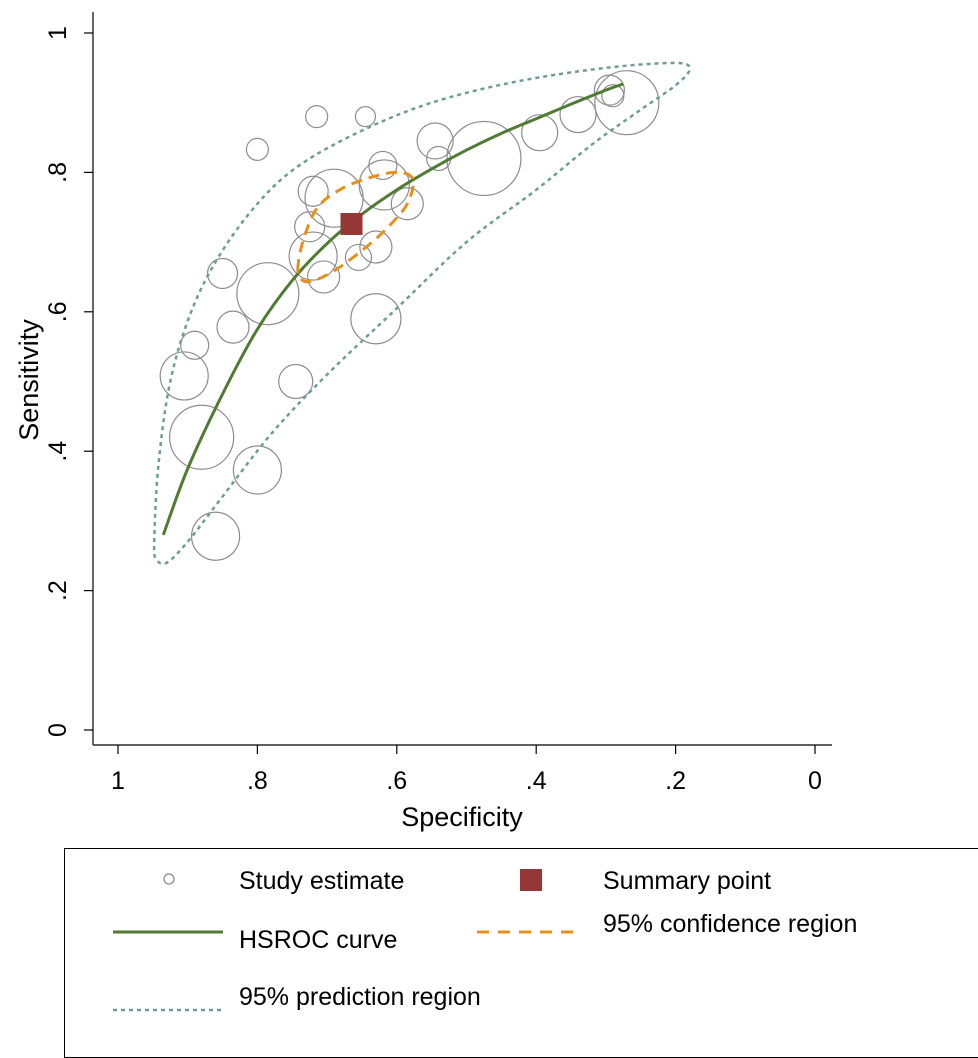 Image resolution: width=978 pixels, height=1058 pixels. What do you see at coordinates (531, 880) in the screenshot?
I see `legend-key-summary-point` at bounding box center [531, 880].